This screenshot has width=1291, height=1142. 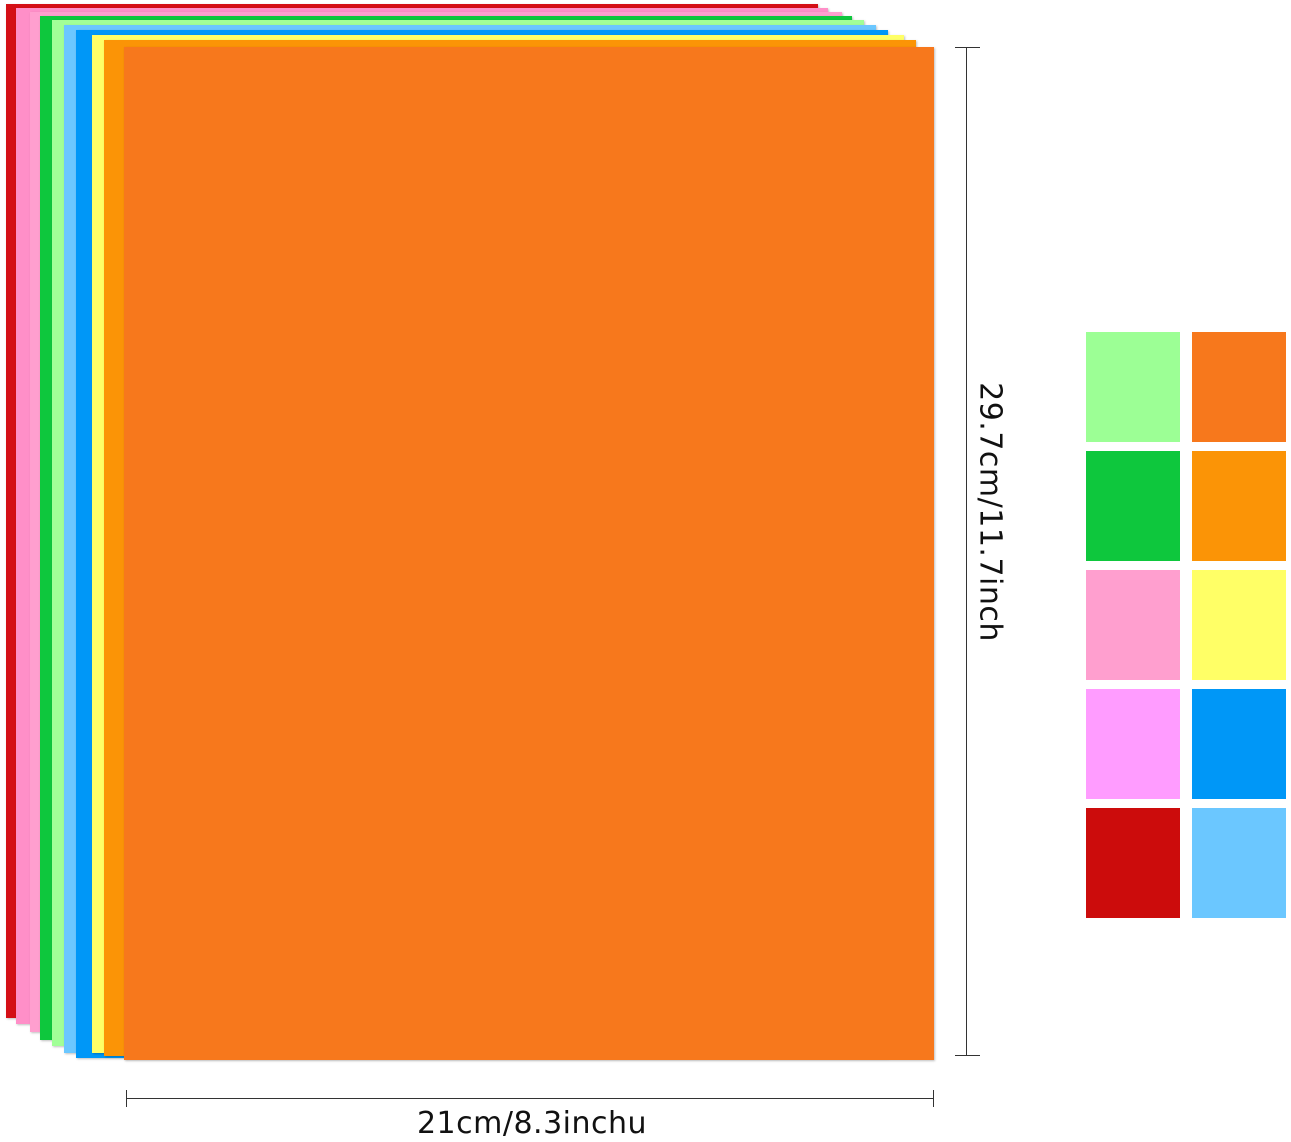 What do you see at coordinates (1187, 625) in the screenshot?
I see `color-swatch-grid` at bounding box center [1187, 625].